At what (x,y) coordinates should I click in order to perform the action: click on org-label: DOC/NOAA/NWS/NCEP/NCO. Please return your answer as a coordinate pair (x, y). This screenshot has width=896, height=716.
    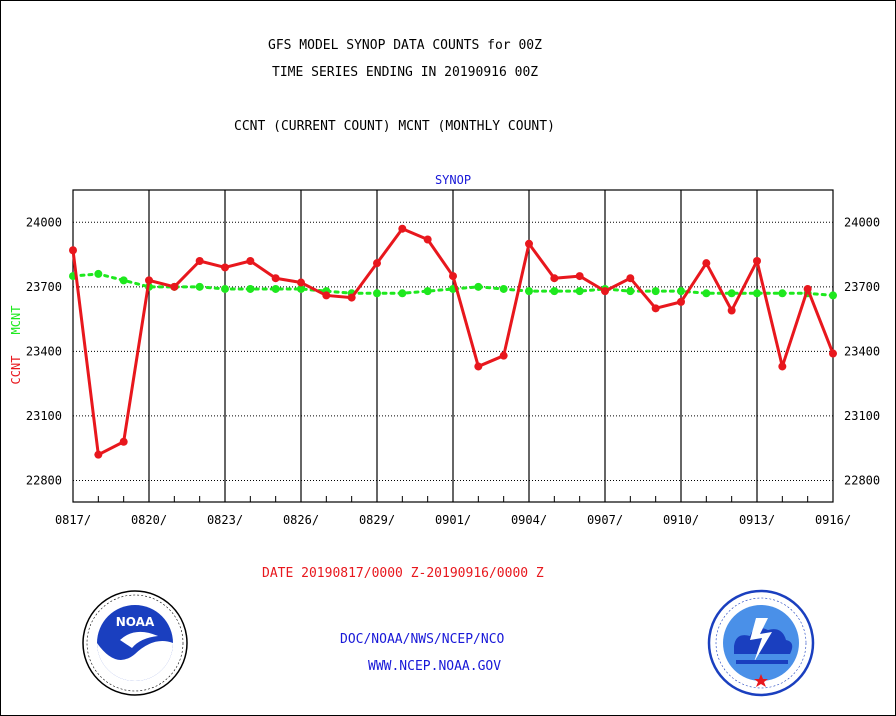
    Looking at the image, I should click on (422, 639).